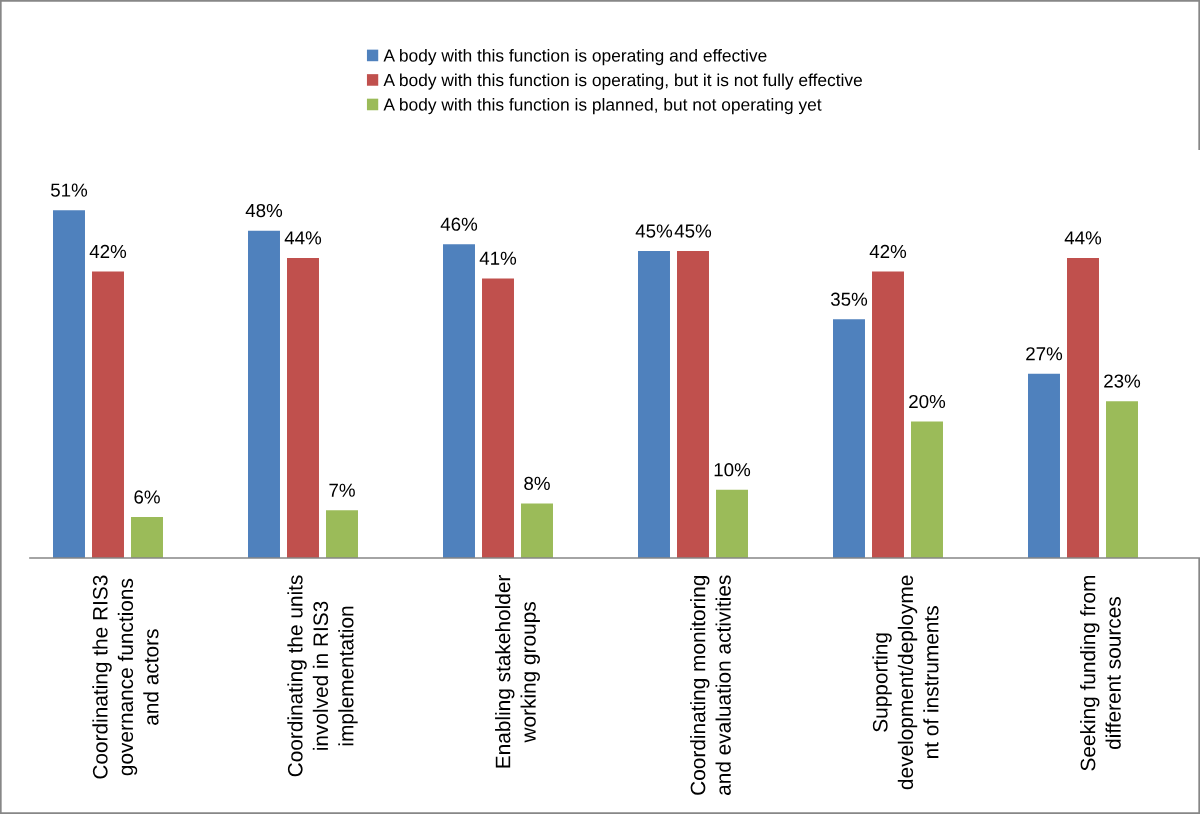 Image resolution: width=1200 pixels, height=814 pixels. I want to click on x-tick-label: Enabling stakeholder working groups, so click(517, 671).